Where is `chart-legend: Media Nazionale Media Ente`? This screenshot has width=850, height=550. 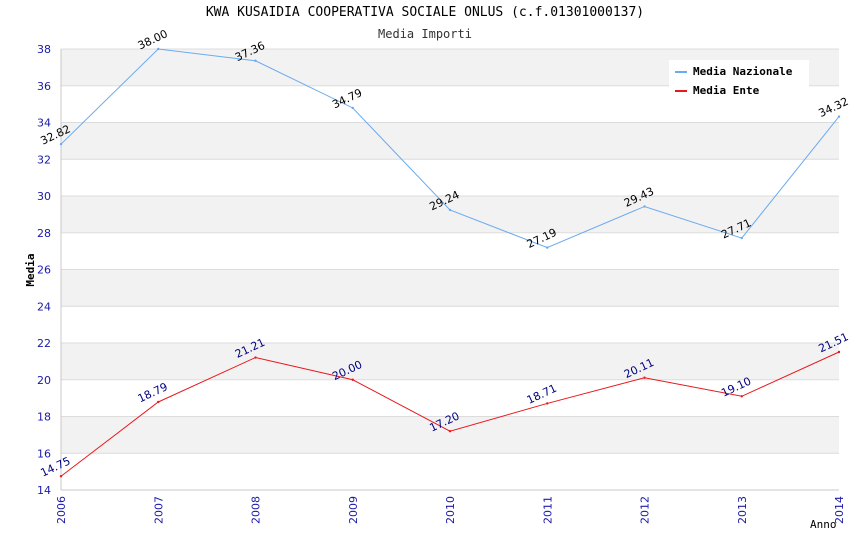
chart-legend: Media Nazionale Media Ente is located at coordinates (739, 81).